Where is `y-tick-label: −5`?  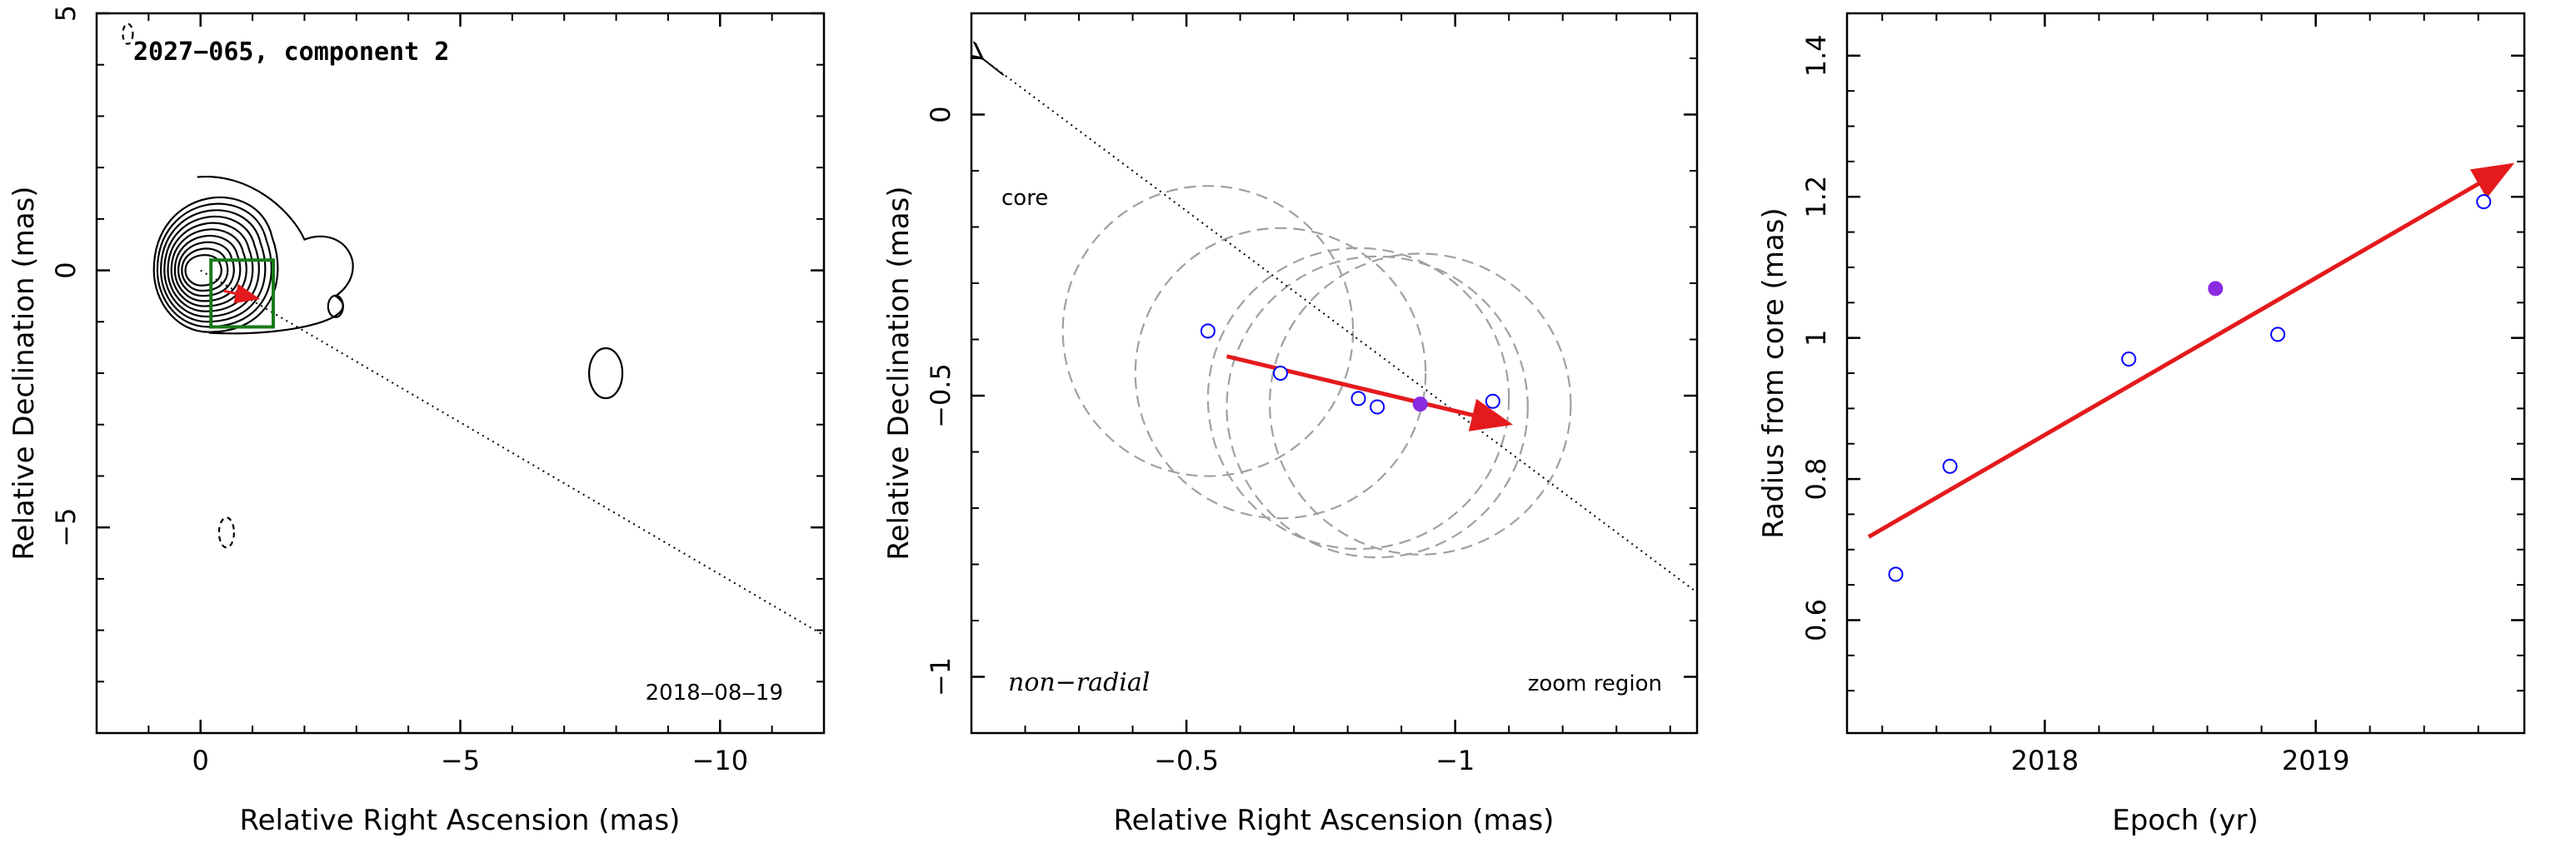
y-tick-label: −5 is located at coordinates (66, 527).